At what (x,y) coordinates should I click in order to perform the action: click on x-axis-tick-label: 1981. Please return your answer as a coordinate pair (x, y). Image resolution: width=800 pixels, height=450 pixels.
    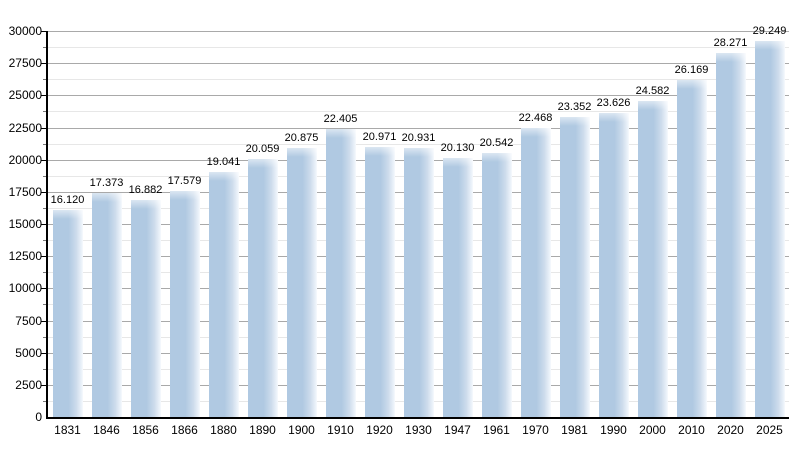
    Looking at the image, I should click on (574, 430).